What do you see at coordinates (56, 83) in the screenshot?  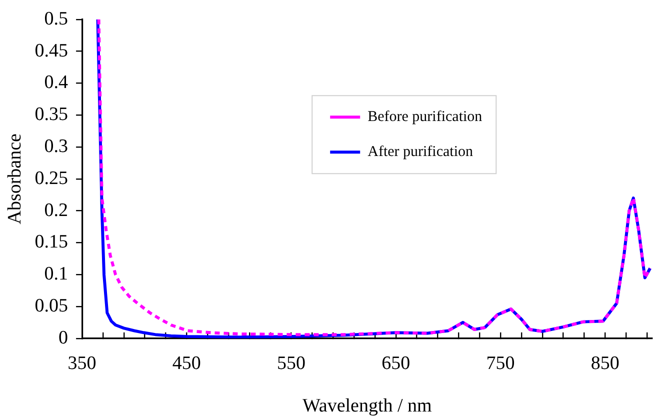 I see `y-tick-label: 0.4` at bounding box center [56, 83].